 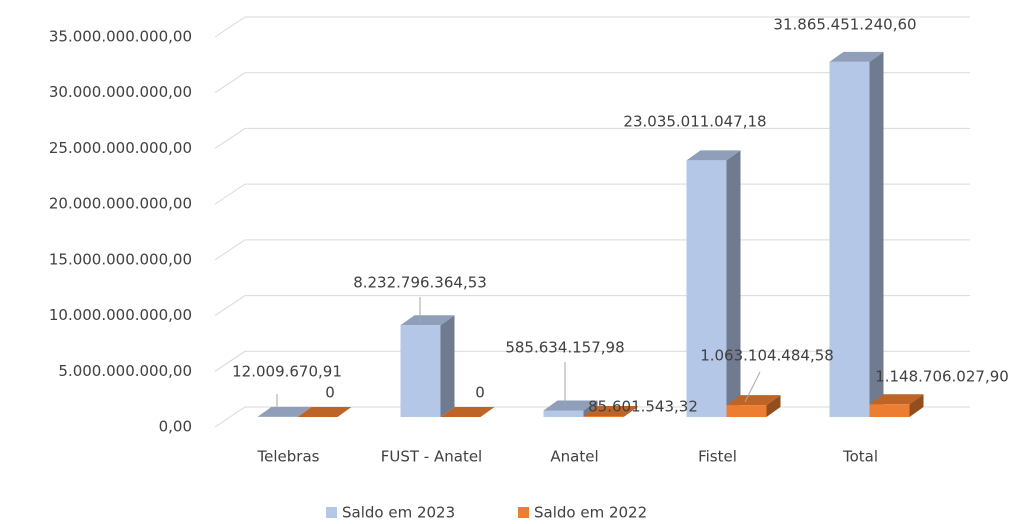 What do you see at coordinates (643, 407) in the screenshot?
I see `data-label: 85.601.543,32` at bounding box center [643, 407].